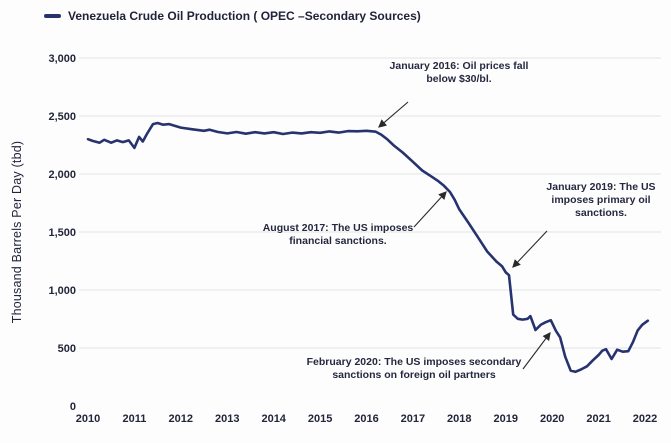 The width and height of the screenshot is (671, 443). Describe the element at coordinates (645, 419) in the screenshot. I see `x-tick-label: 2022` at that location.